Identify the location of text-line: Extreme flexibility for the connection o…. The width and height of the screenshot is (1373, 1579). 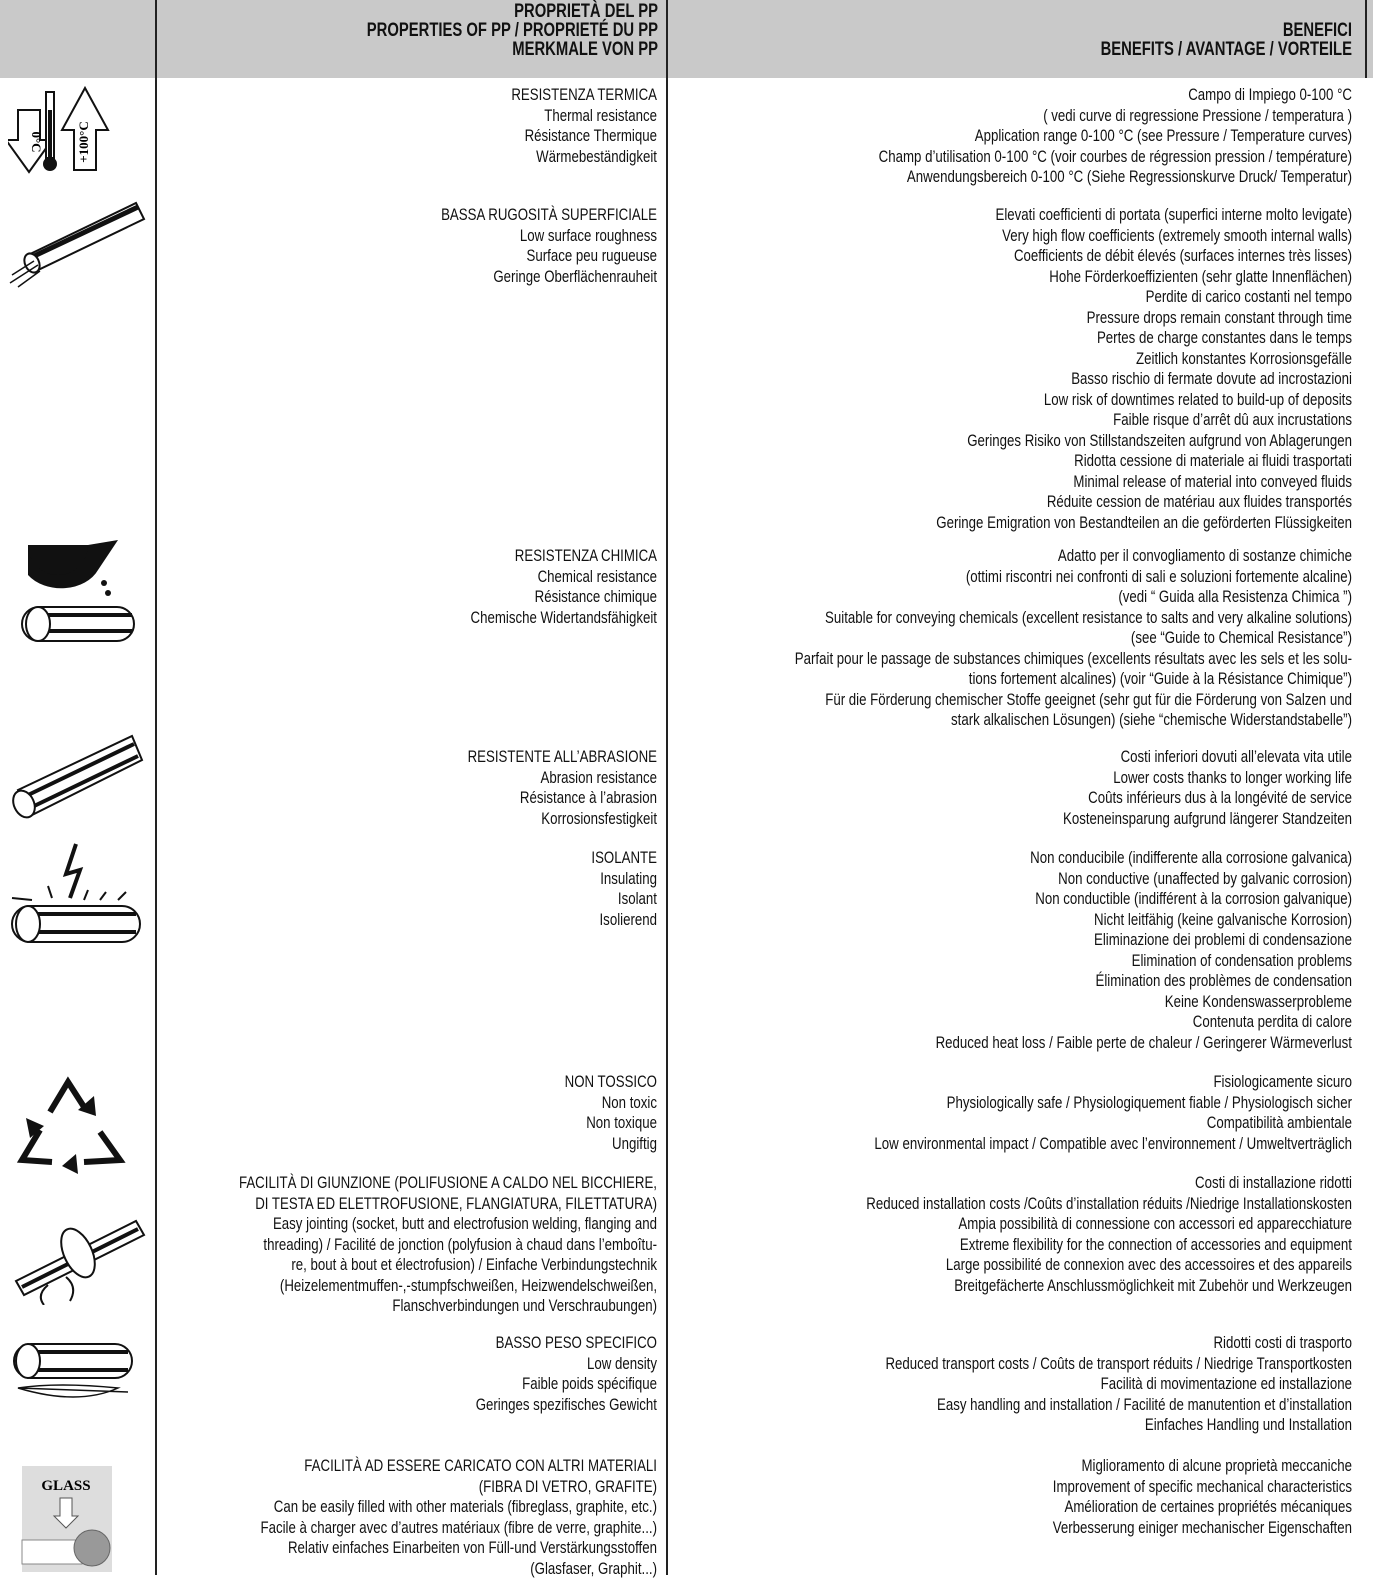
(1009, 1245).